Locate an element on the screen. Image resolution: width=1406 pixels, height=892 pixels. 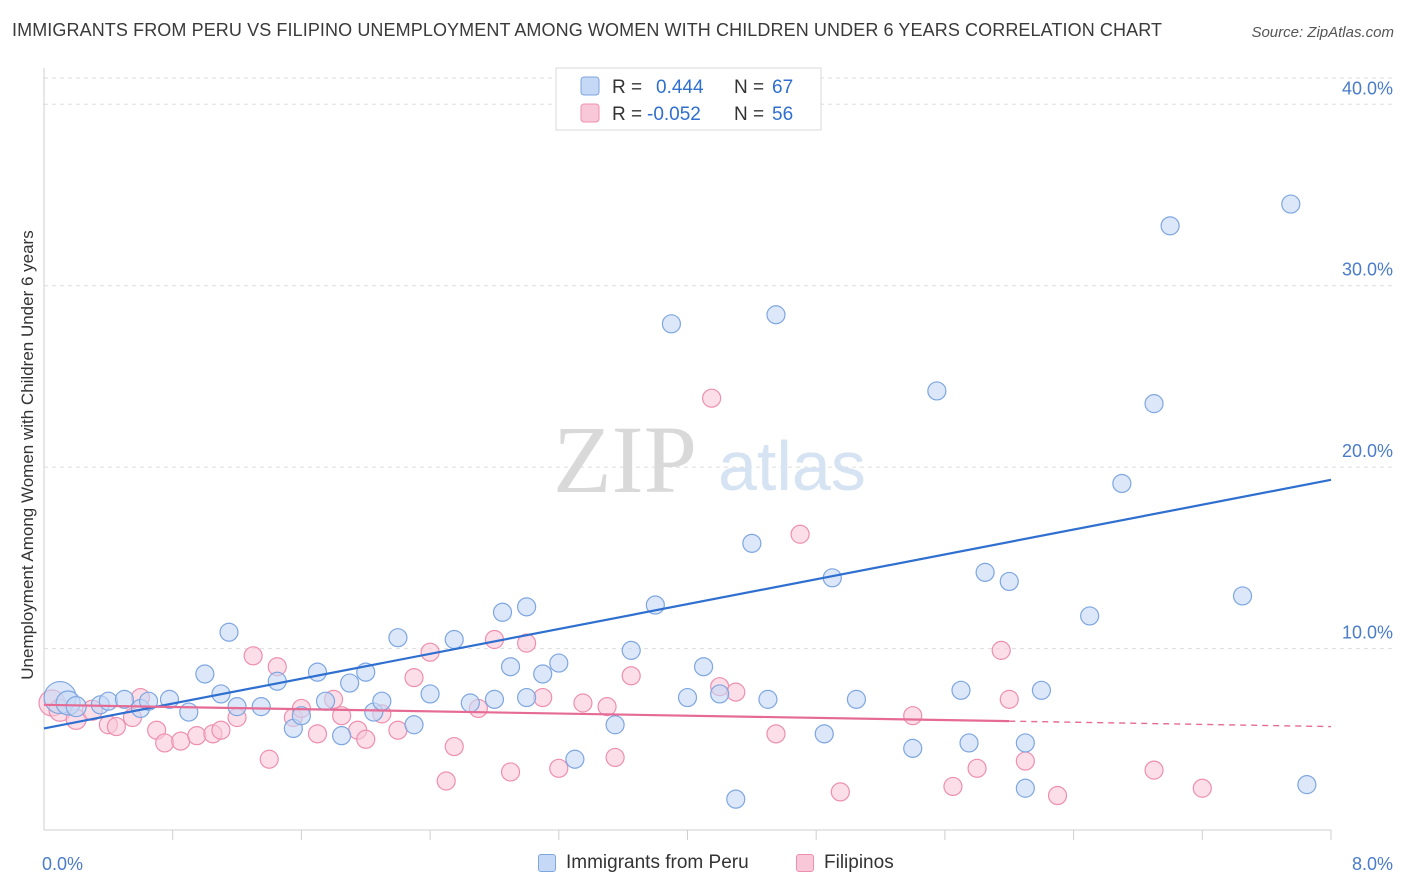
bottom-legend: Immigrants from Peru Filipinos is located at coordinates (703, 865).